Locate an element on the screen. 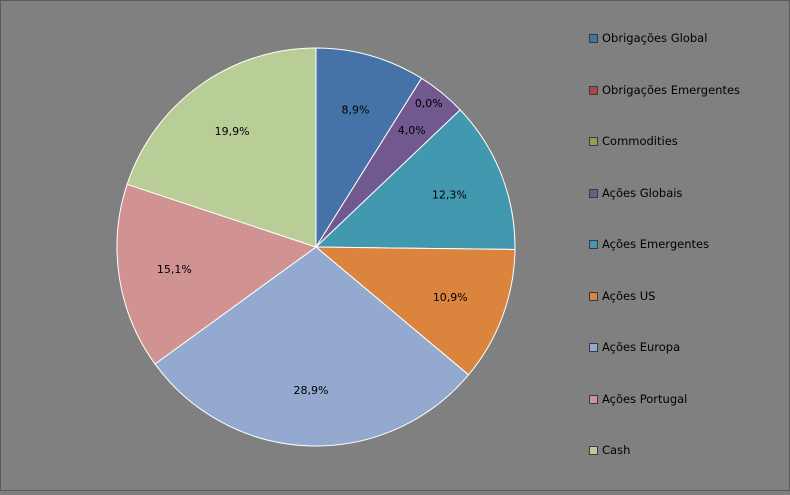 Image resolution: width=790 pixels, height=495 pixels. legend-item-4: Ações Emergentes is located at coordinates (688, 263).